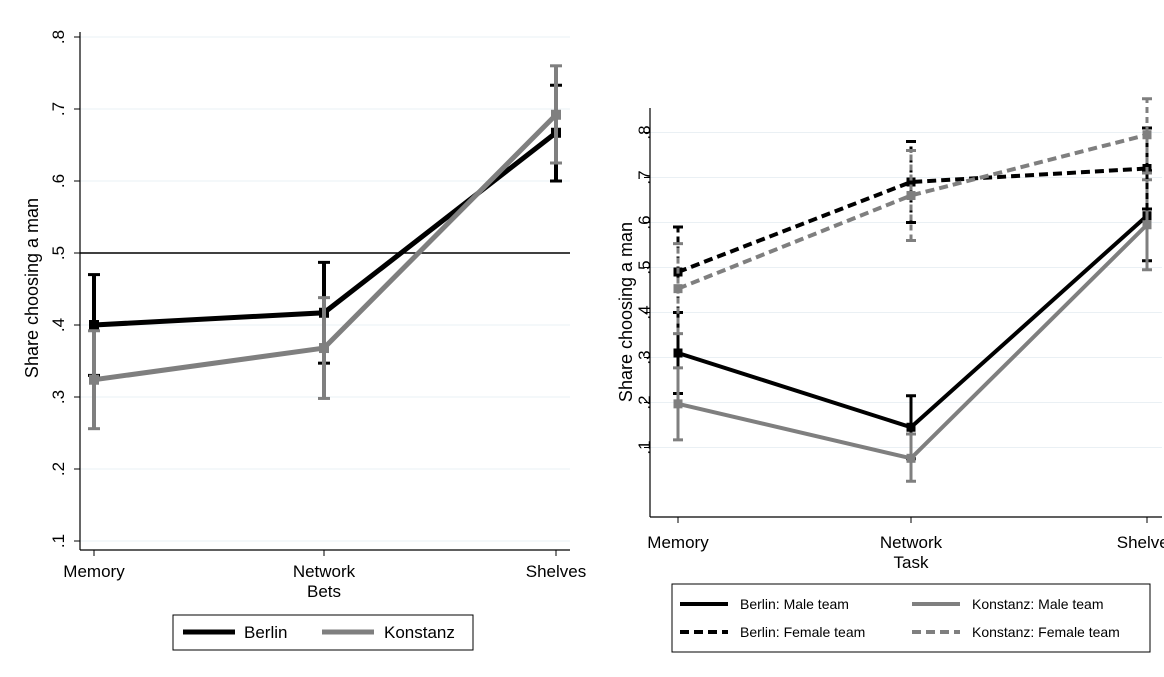 The image size is (1164, 677). I want to click on legend-box, so click(911, 618).